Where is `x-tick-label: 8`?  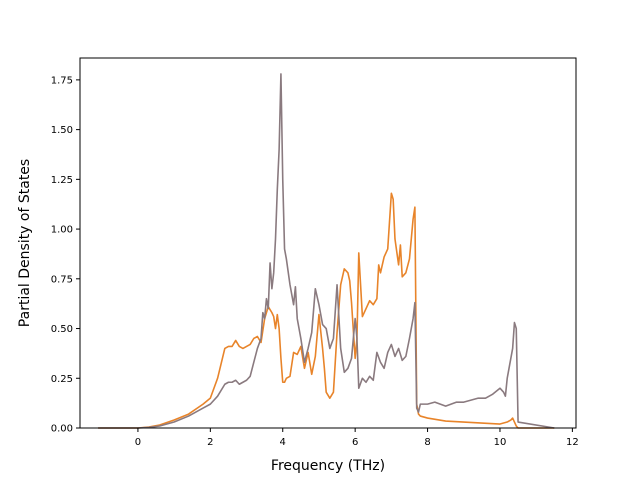
x-tick-label: 8 is located at coordinates (427, 442).